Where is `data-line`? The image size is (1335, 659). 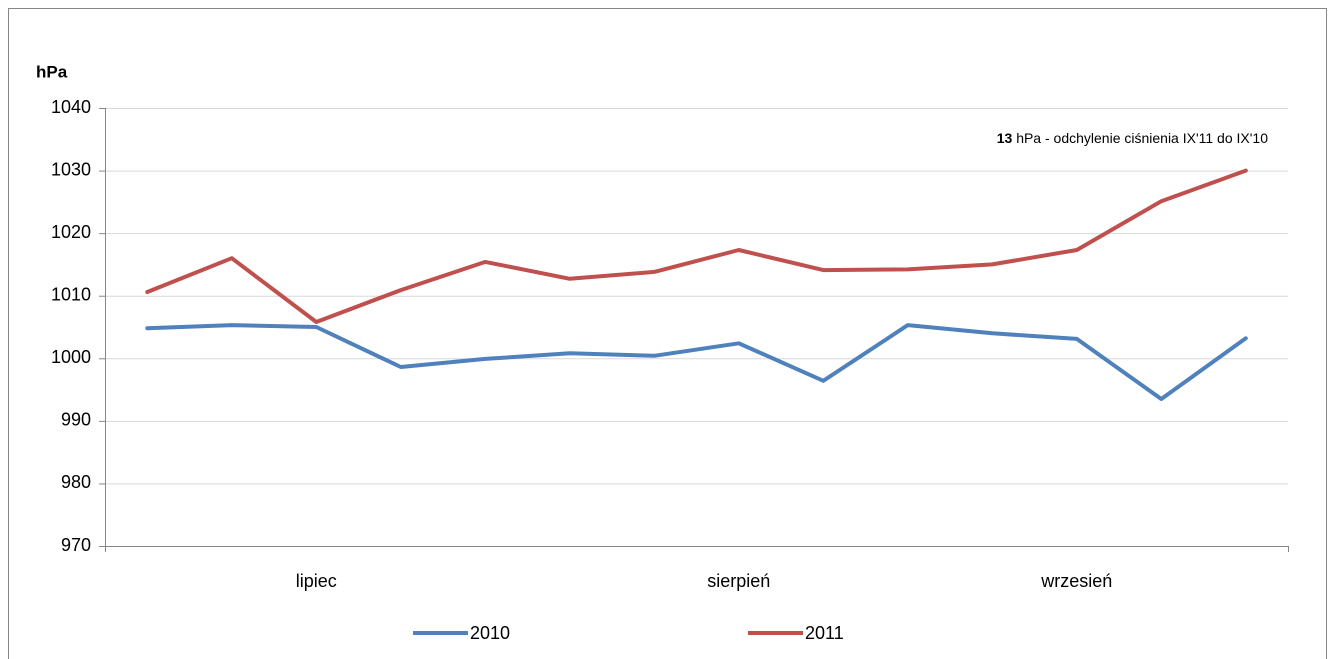 data-line is located at coordinates (696, 362).